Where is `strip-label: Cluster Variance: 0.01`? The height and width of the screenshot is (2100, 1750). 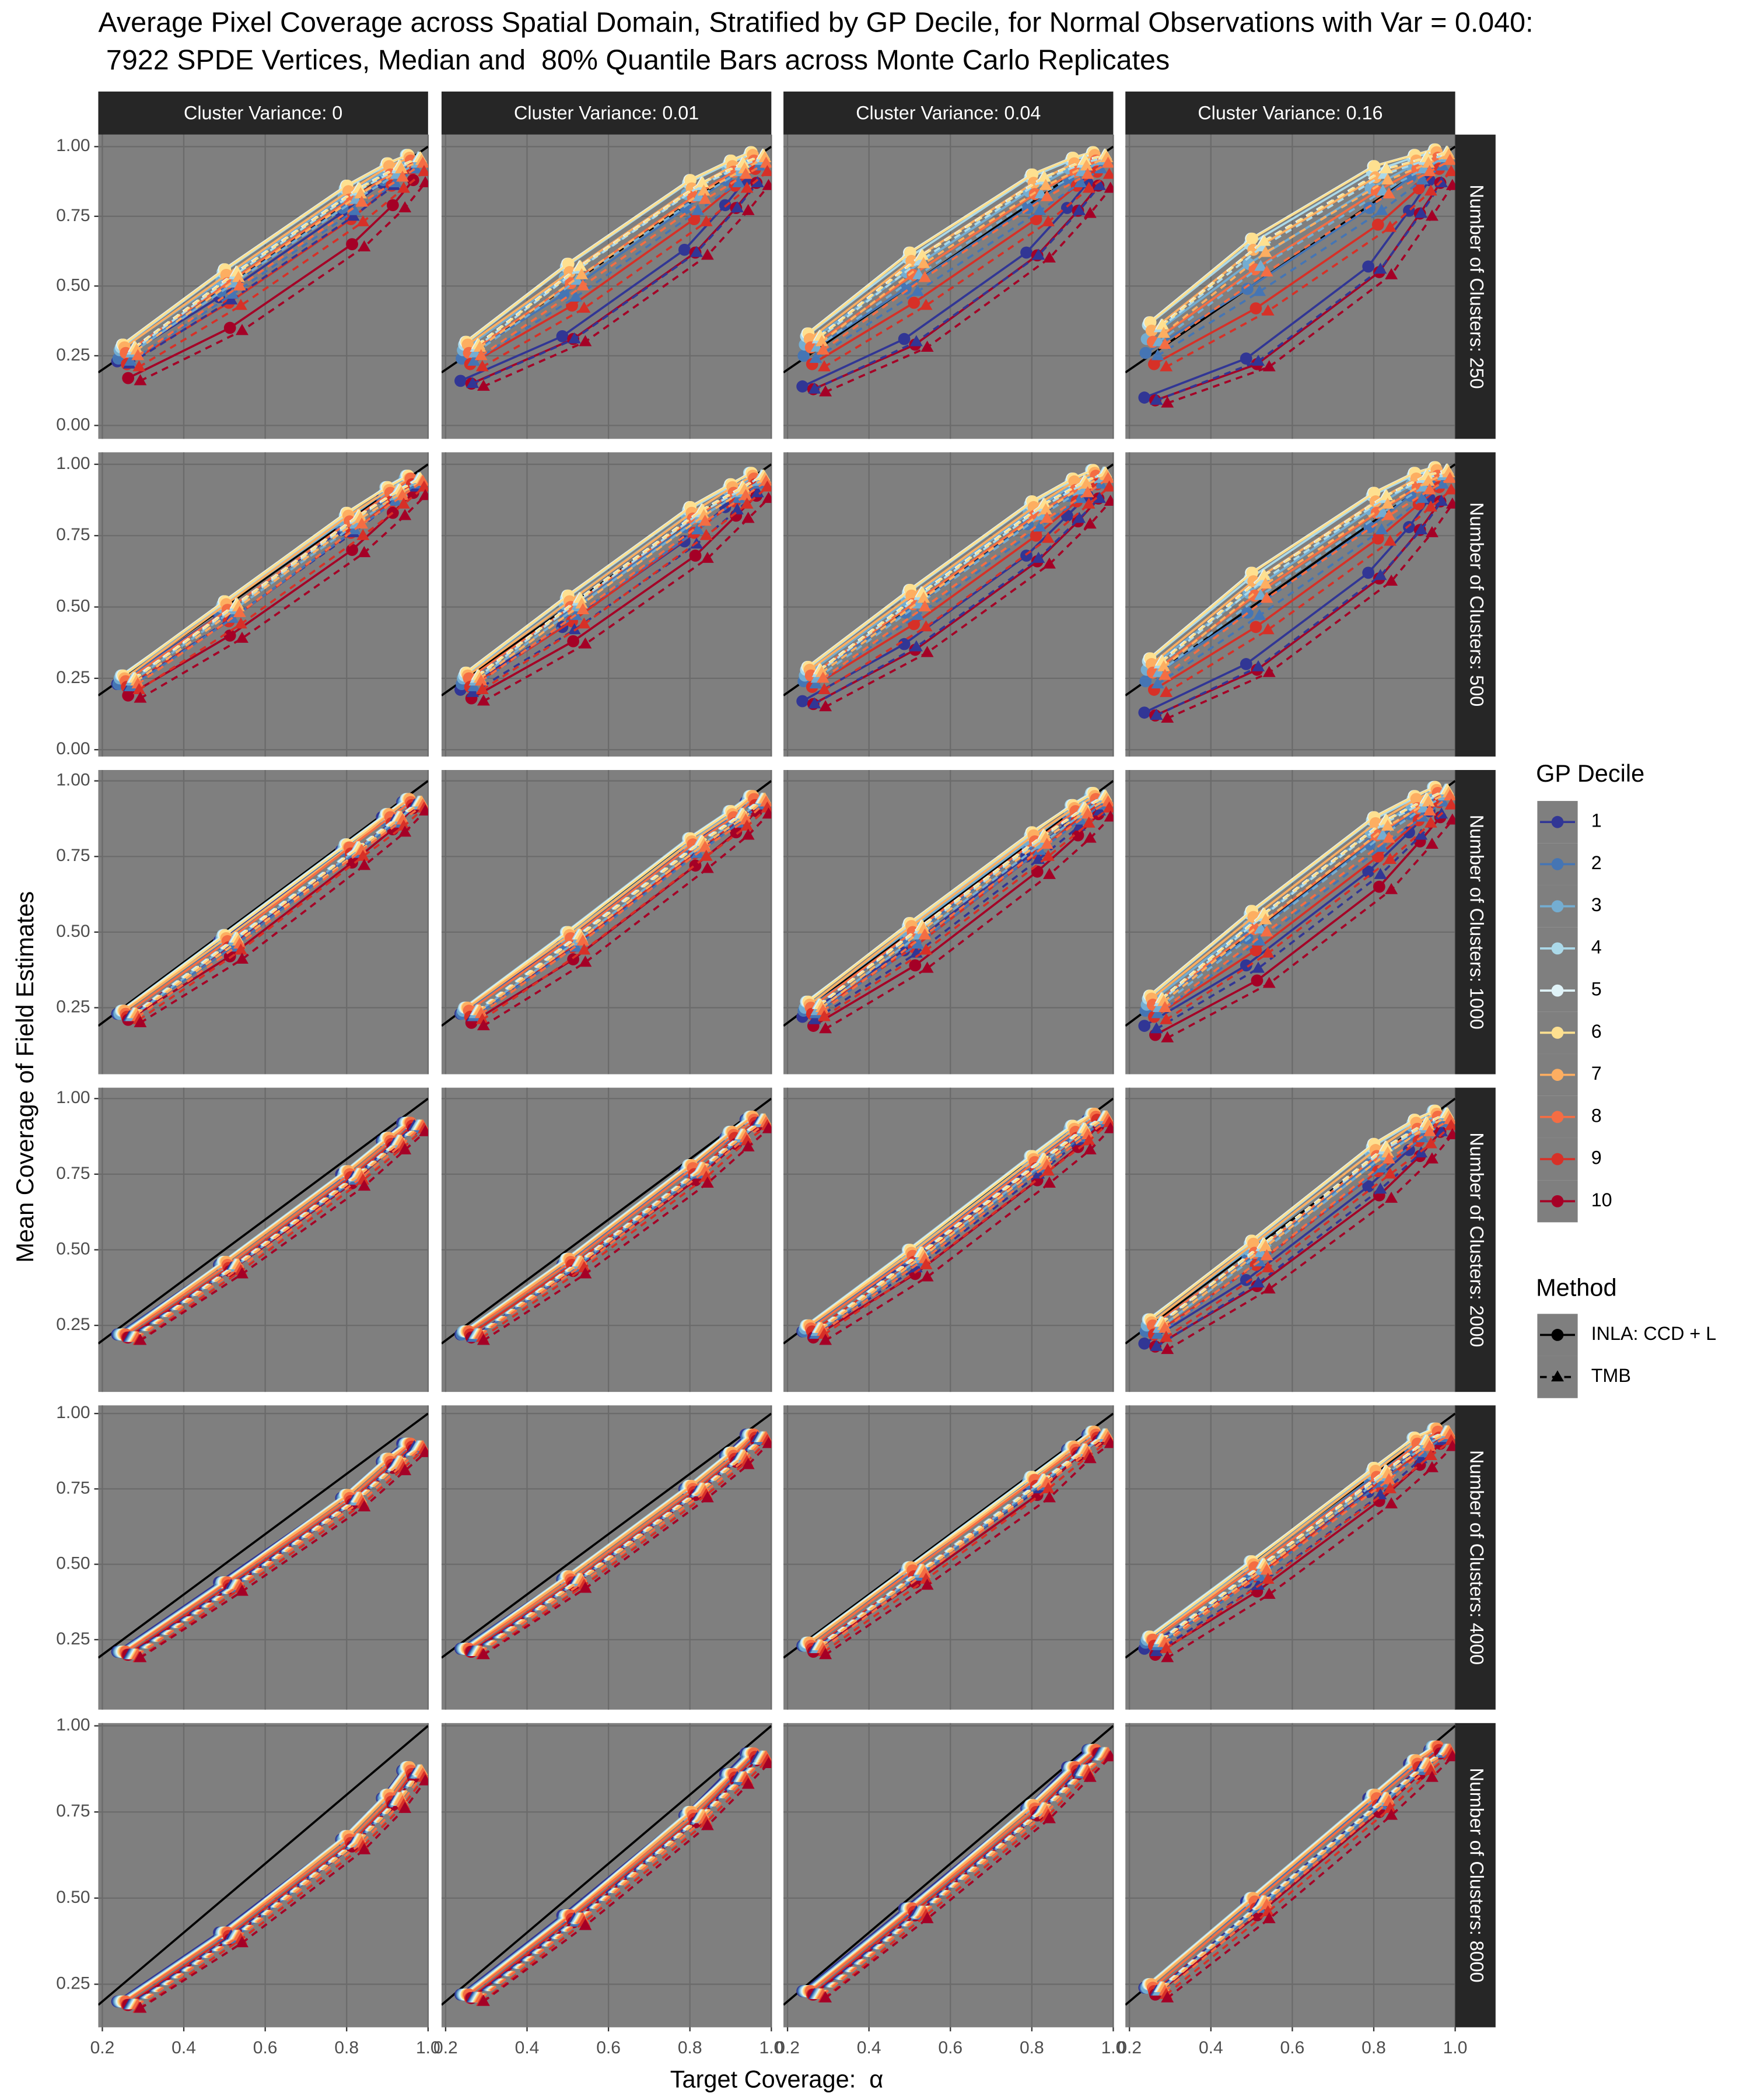
strip-label: Cluster Variance: 0.01 is located at coordinates (606, 113).